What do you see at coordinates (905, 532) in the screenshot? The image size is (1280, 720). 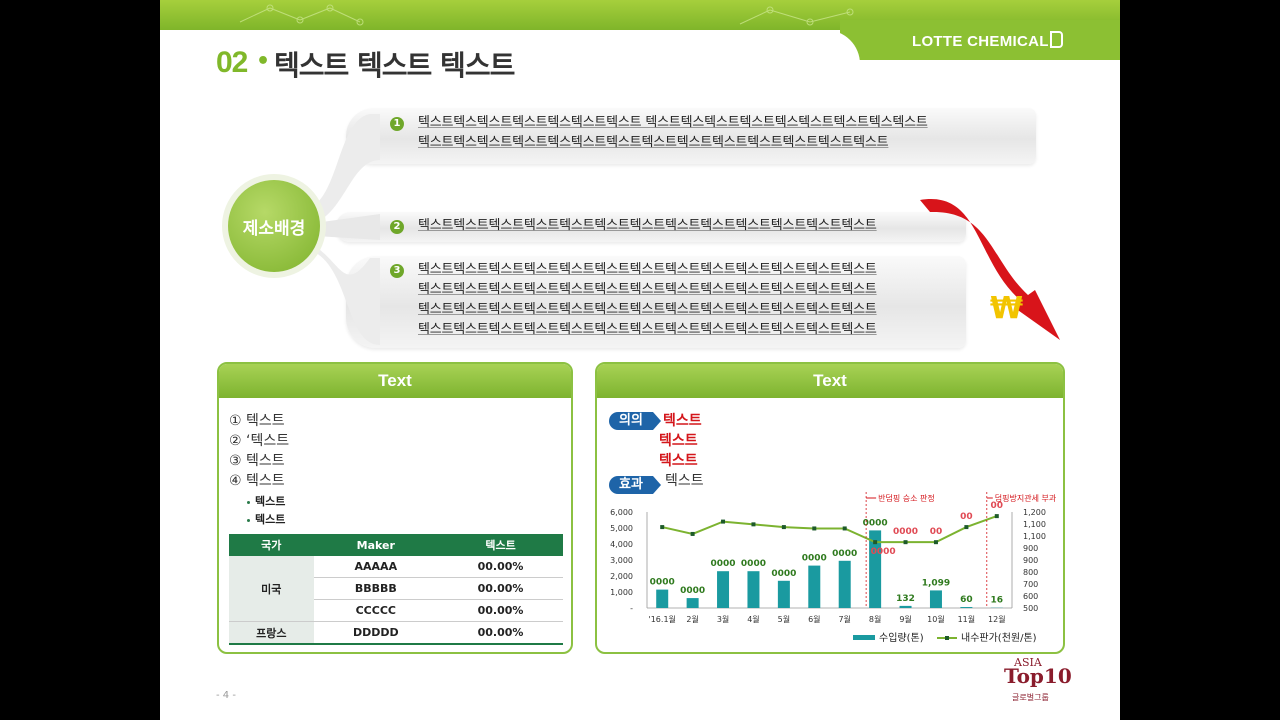 I see `line-data-label: 0000` at bounding box center [905, 532].